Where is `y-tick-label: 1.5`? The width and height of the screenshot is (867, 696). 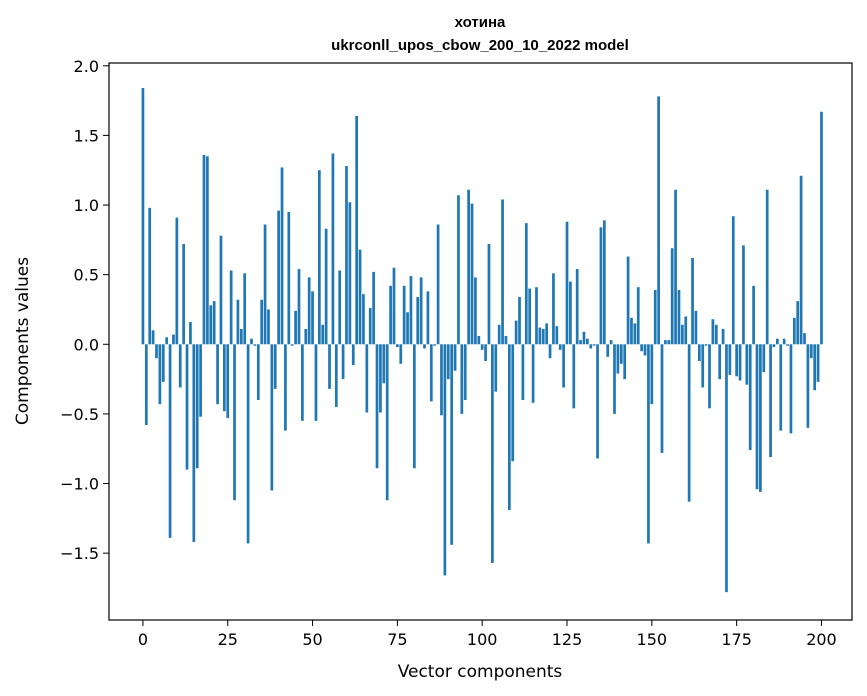 y-tick-label: 1.5 is located at coordinates (86, 135).